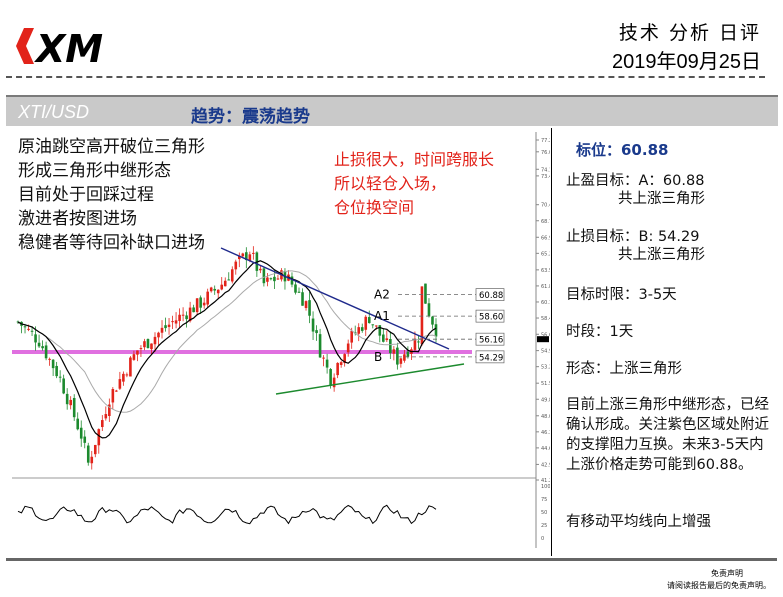 Image resolution: width=783 pixels, height=597 pixels. I want to click on trend-label: 趋势：震荡趋势, so click(250, 117).